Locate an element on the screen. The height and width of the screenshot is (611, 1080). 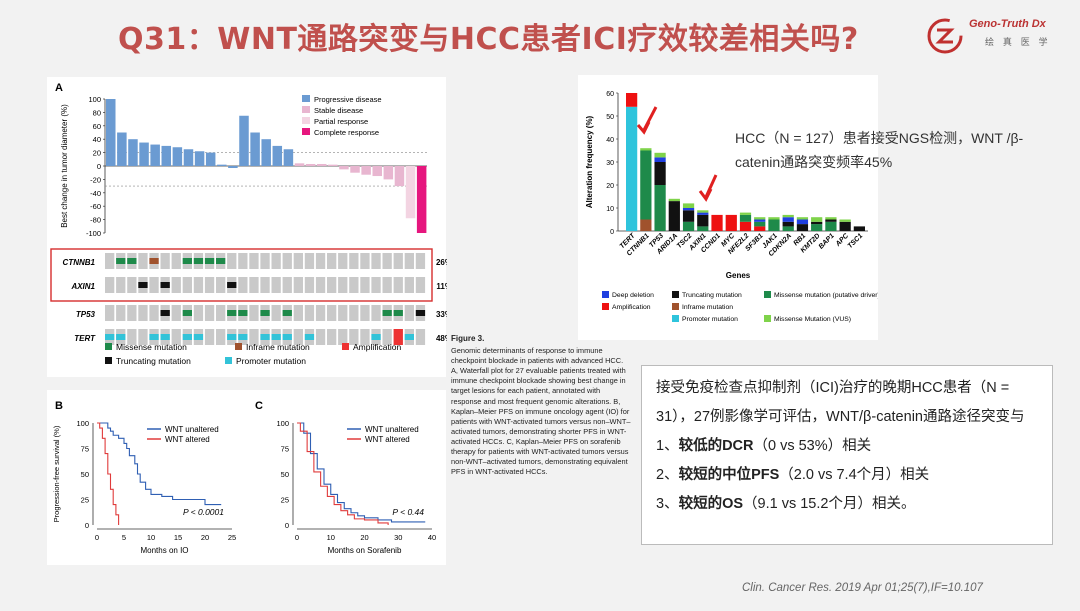
summary-item-number: 1、 is located at coordinates (667, 446).